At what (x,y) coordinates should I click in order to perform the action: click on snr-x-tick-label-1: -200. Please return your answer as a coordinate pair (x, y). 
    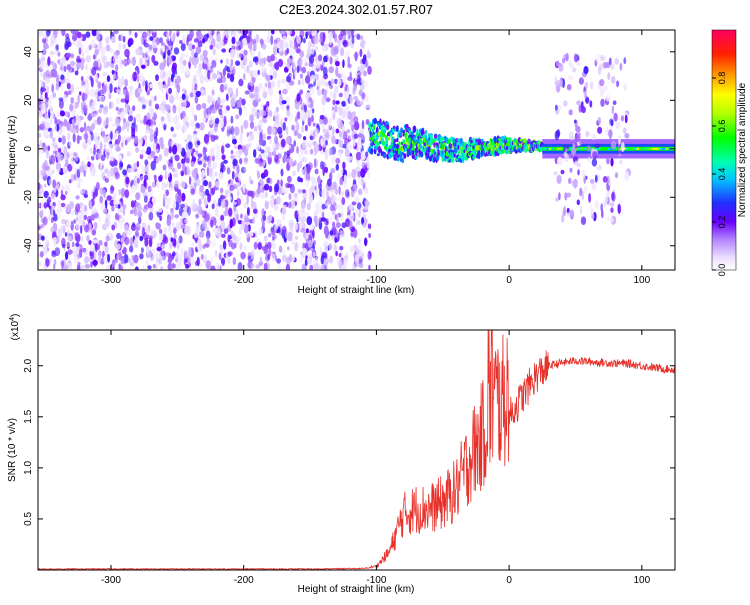
    Looking at the image, I should click on (244, 580).